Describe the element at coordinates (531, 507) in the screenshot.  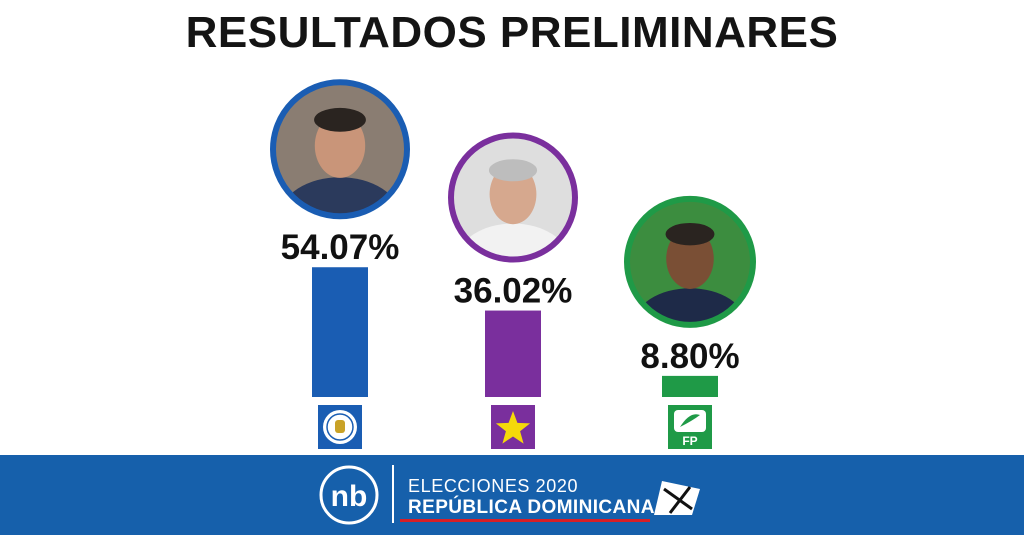
I see `footer-line-2: REPÚBLICA DOMINICANA` at that location.